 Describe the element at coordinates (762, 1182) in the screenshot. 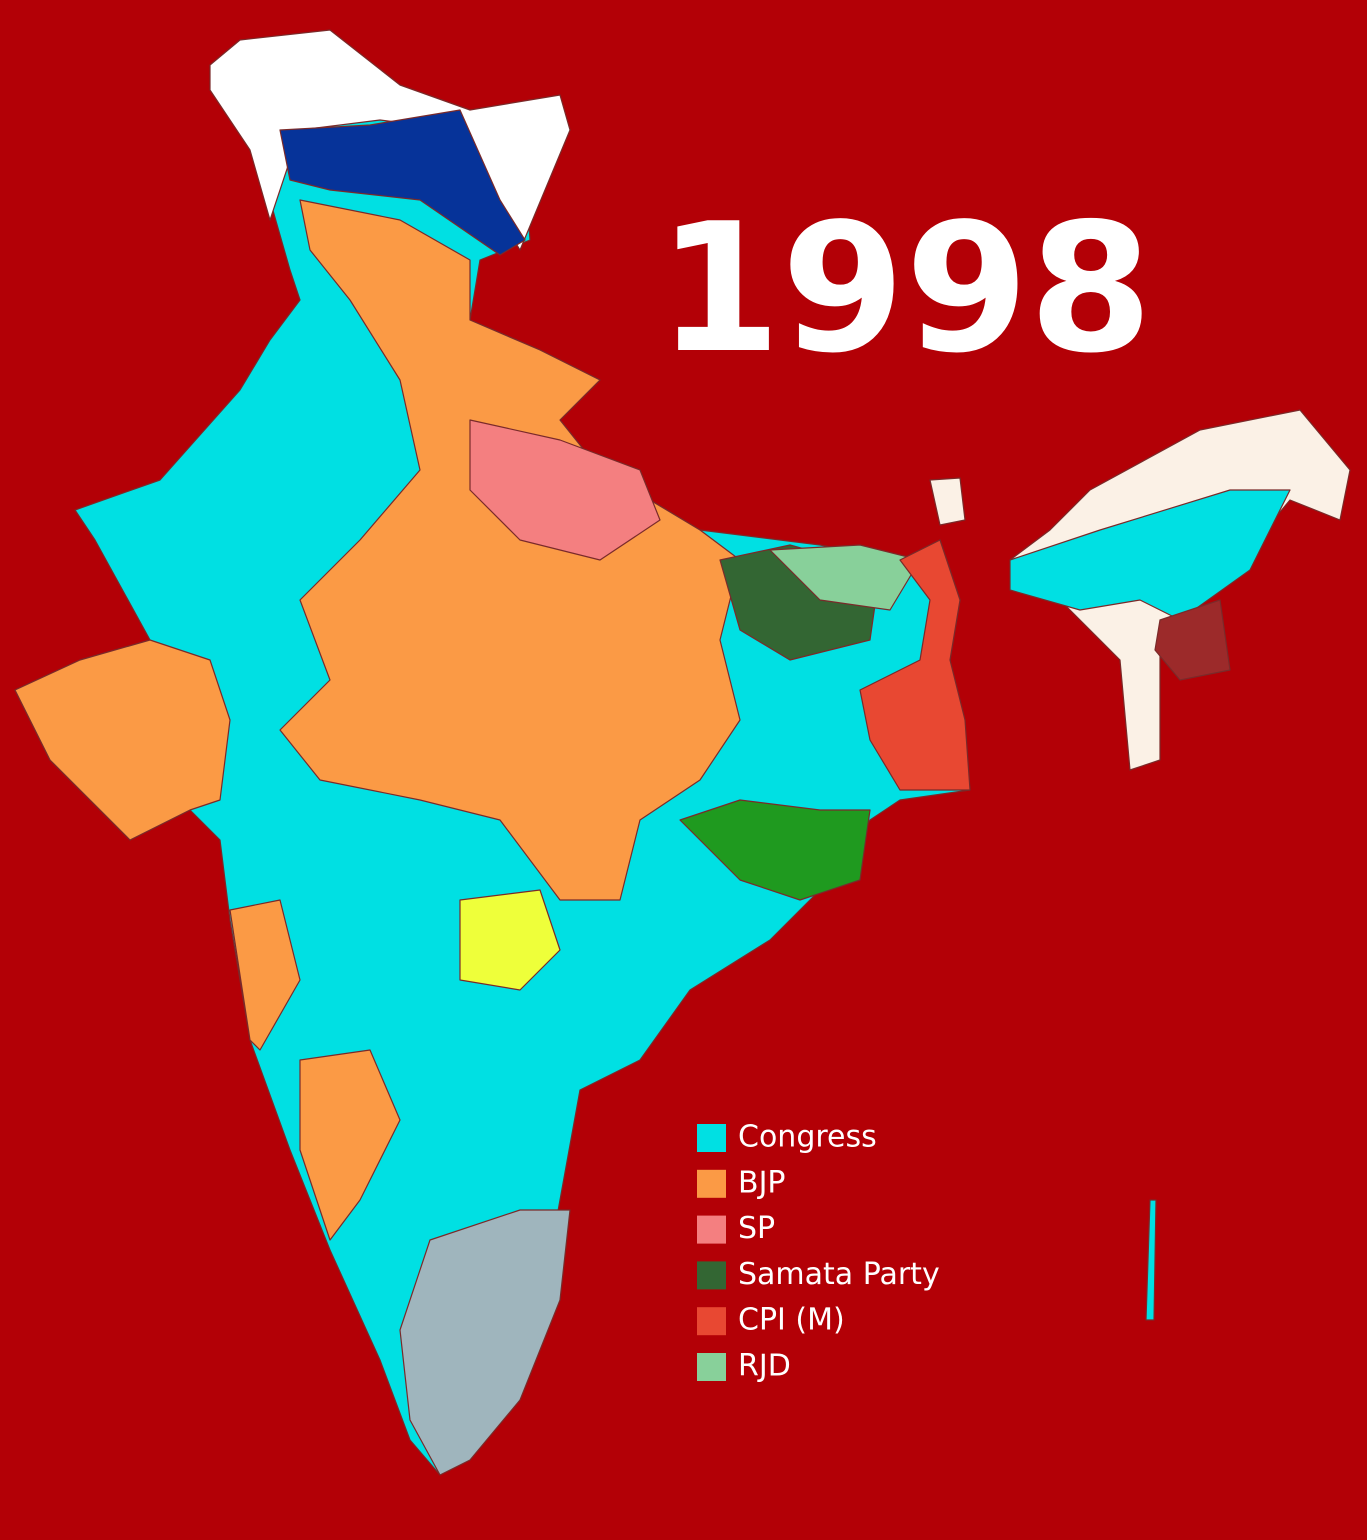

I see `legend-label: BJP` at that location.